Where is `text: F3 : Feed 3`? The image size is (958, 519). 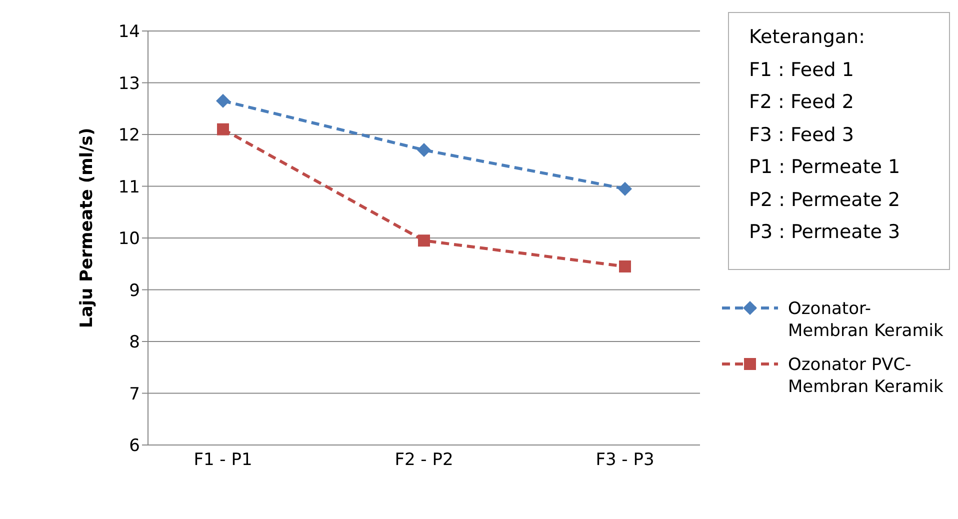
text: F3 : Feed 3 is located at coordinates (802, 135).